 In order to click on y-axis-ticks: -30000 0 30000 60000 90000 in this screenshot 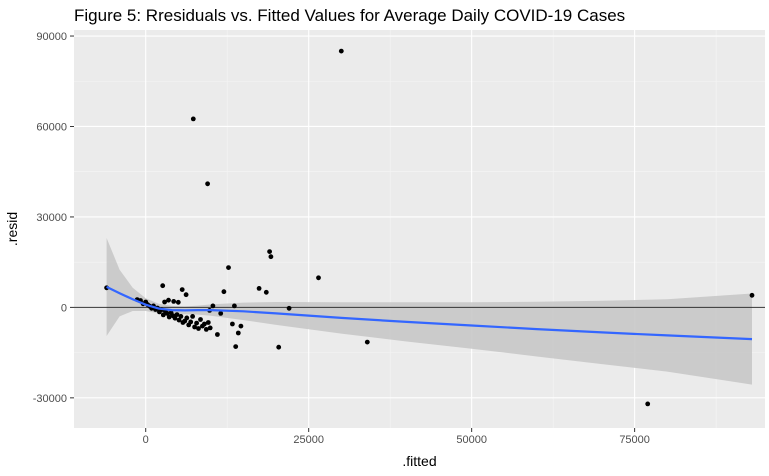, I will do `click(53, 218)`.